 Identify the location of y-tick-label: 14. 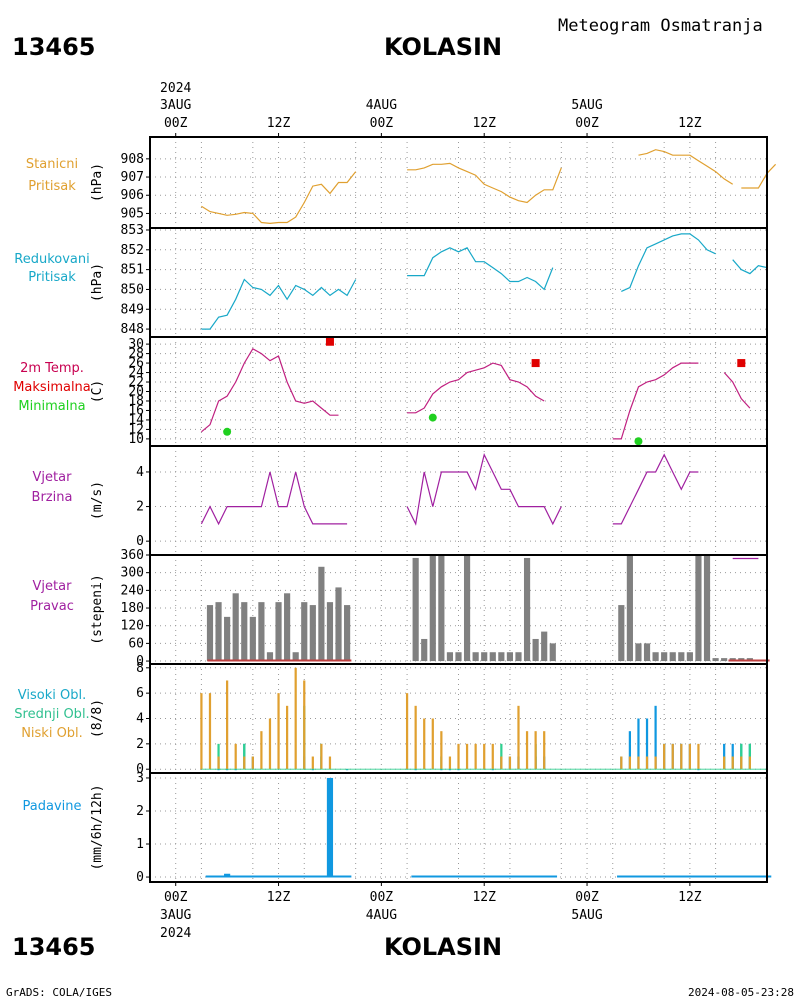
(136, 420).